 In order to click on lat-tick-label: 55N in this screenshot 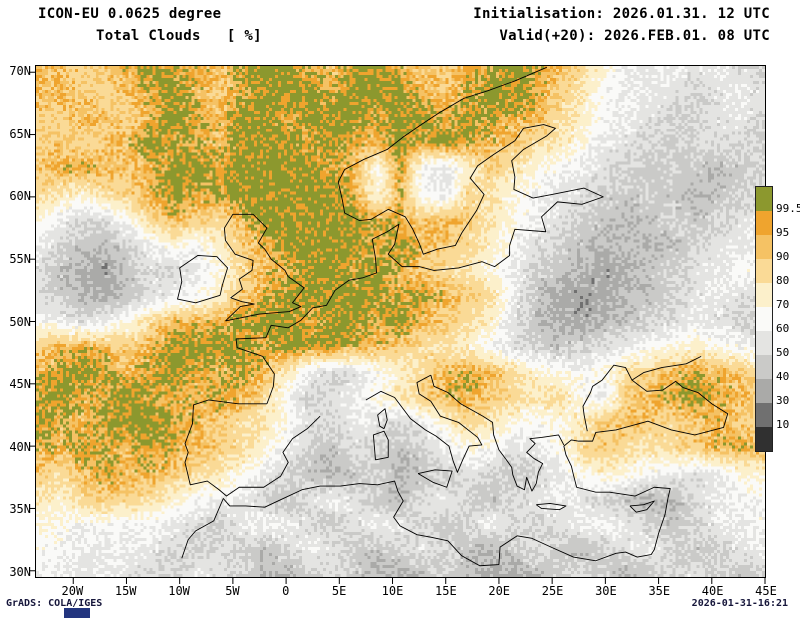, I will do `click(20, 258)`.